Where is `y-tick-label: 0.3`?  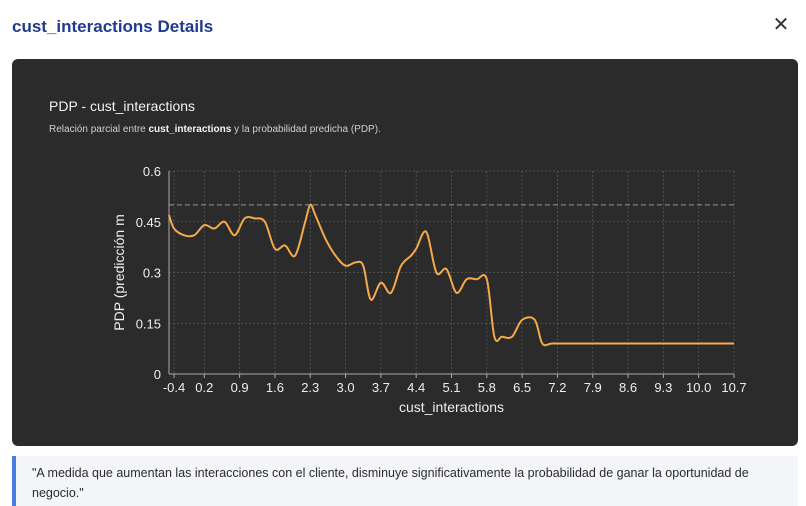
y-tick-label: 0.3 is located at coordinates (152, 273).